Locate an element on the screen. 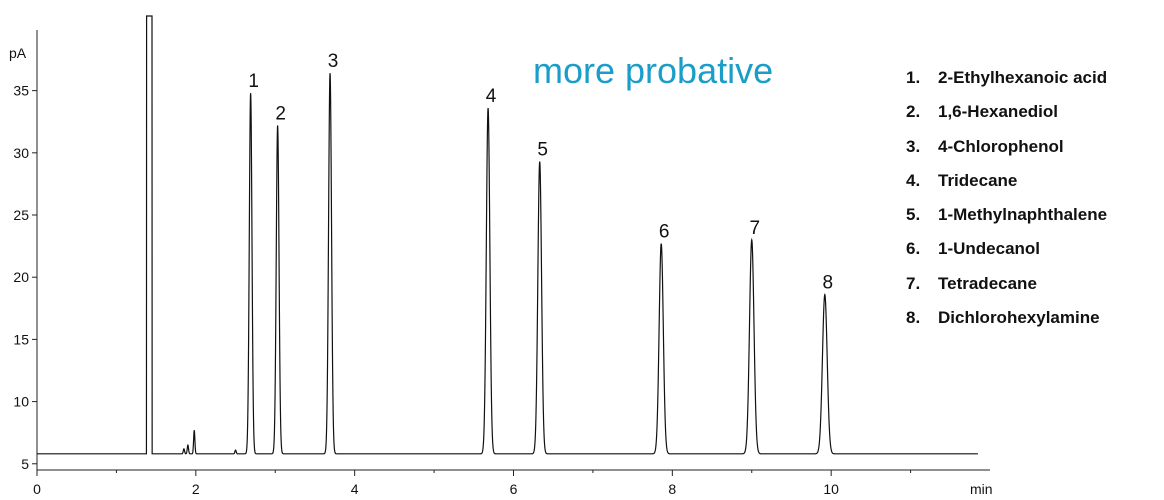 The image size is (1164, 500). legend-item-number: 4. is located at coordinates (913, 180).